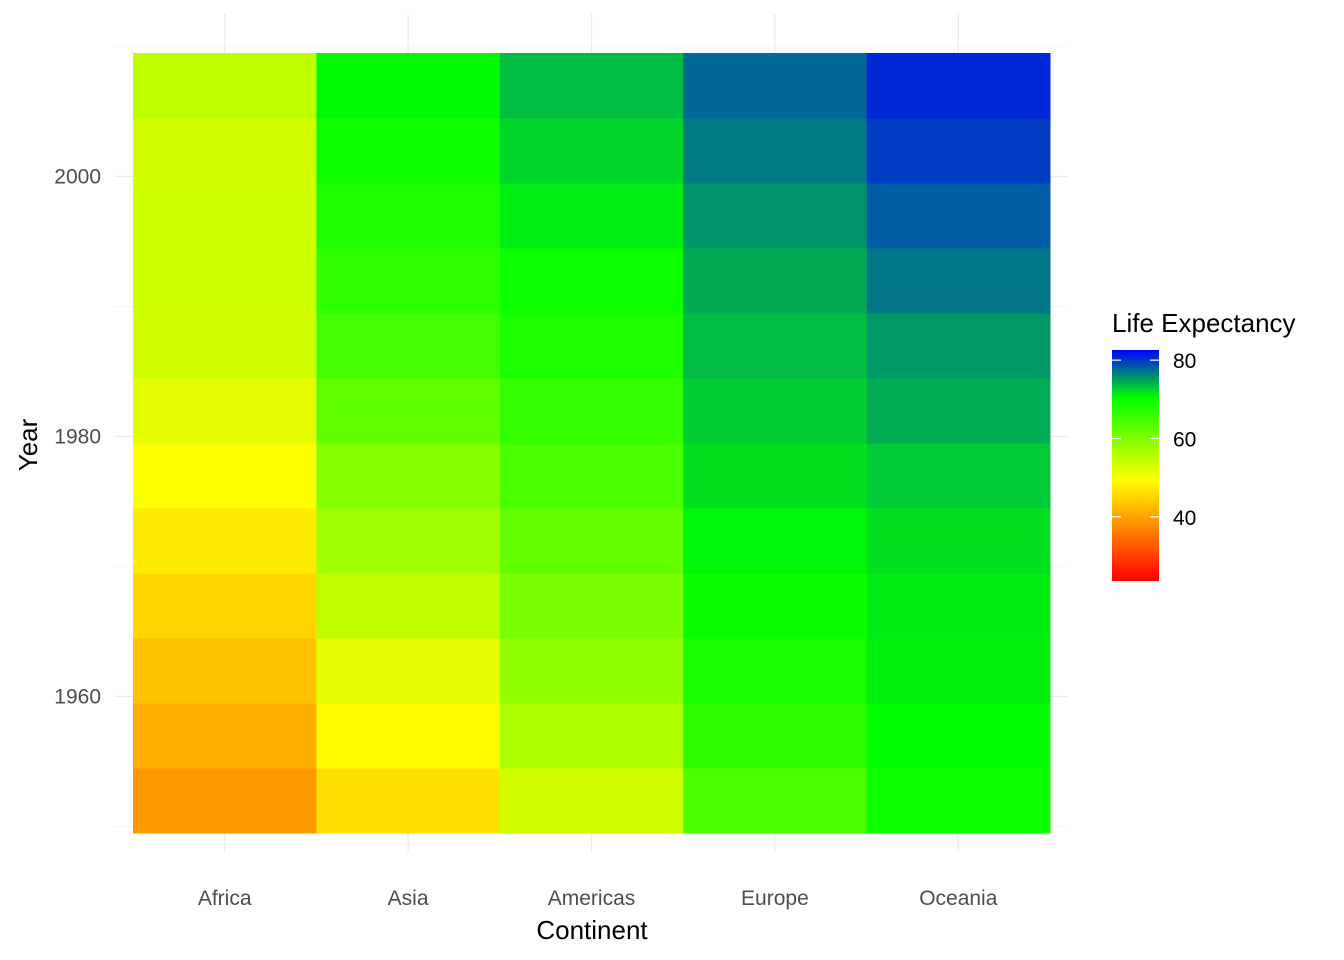  What do you see at coordinates (958, 898) in the screenshot?
I see `x-tick-label: Oceania` at bounding box center [958, 898].